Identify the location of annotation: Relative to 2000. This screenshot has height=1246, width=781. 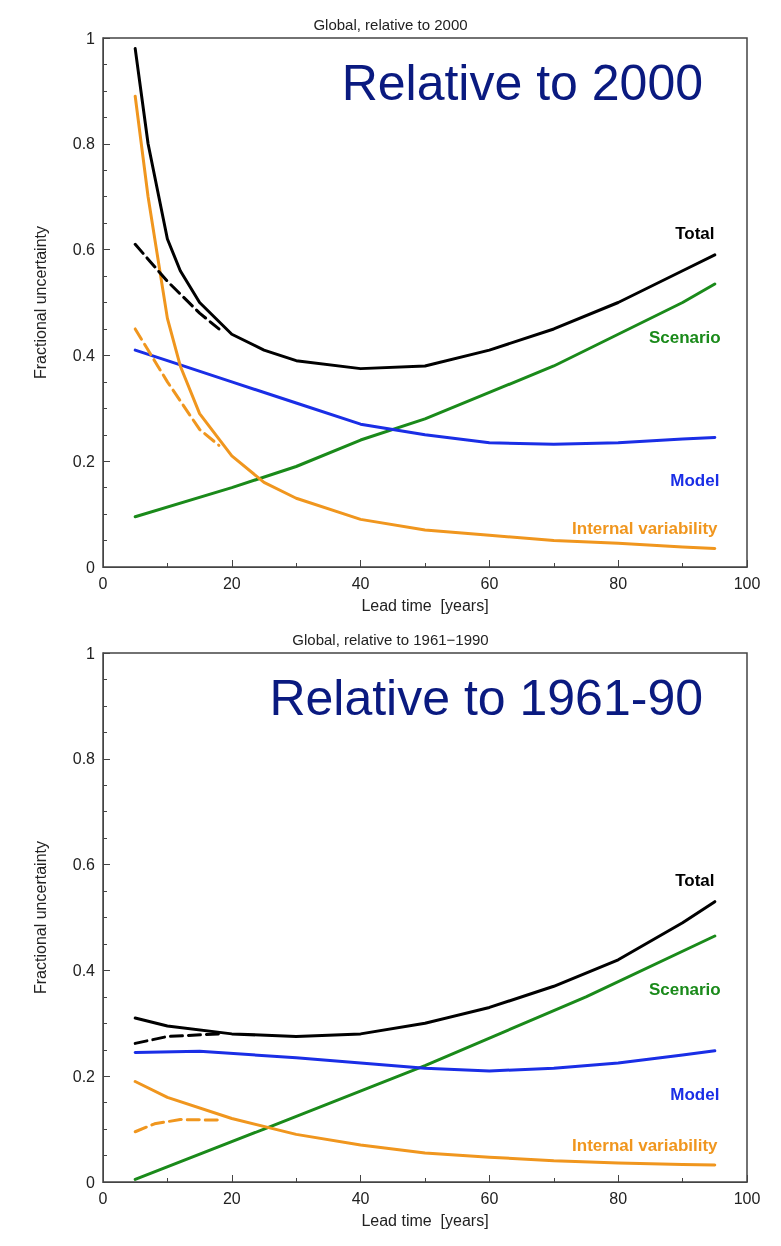
(522, 83).